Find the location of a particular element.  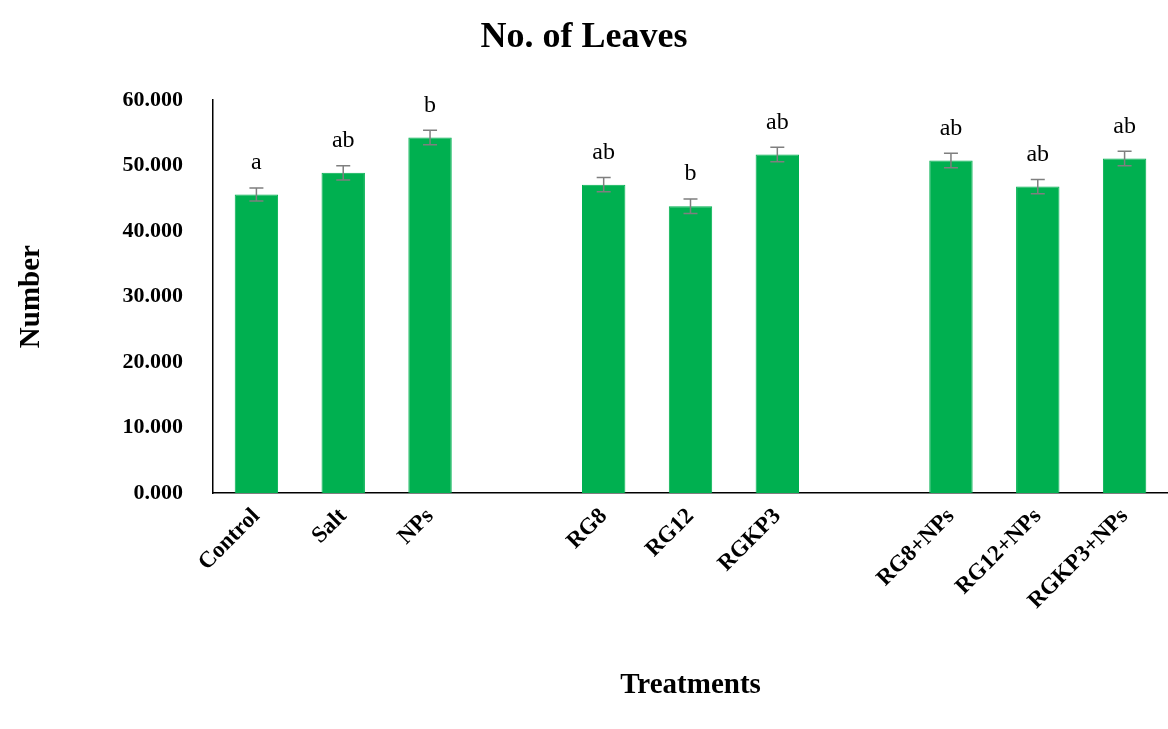

y-tick-label: 50.000 is located at coordinates (152, 164).